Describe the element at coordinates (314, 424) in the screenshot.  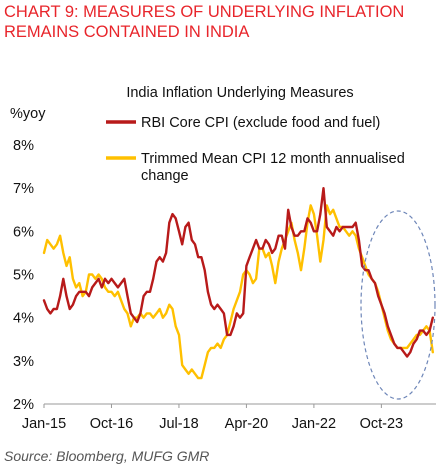
I see `x-tick-label: Jan-22` at that location.